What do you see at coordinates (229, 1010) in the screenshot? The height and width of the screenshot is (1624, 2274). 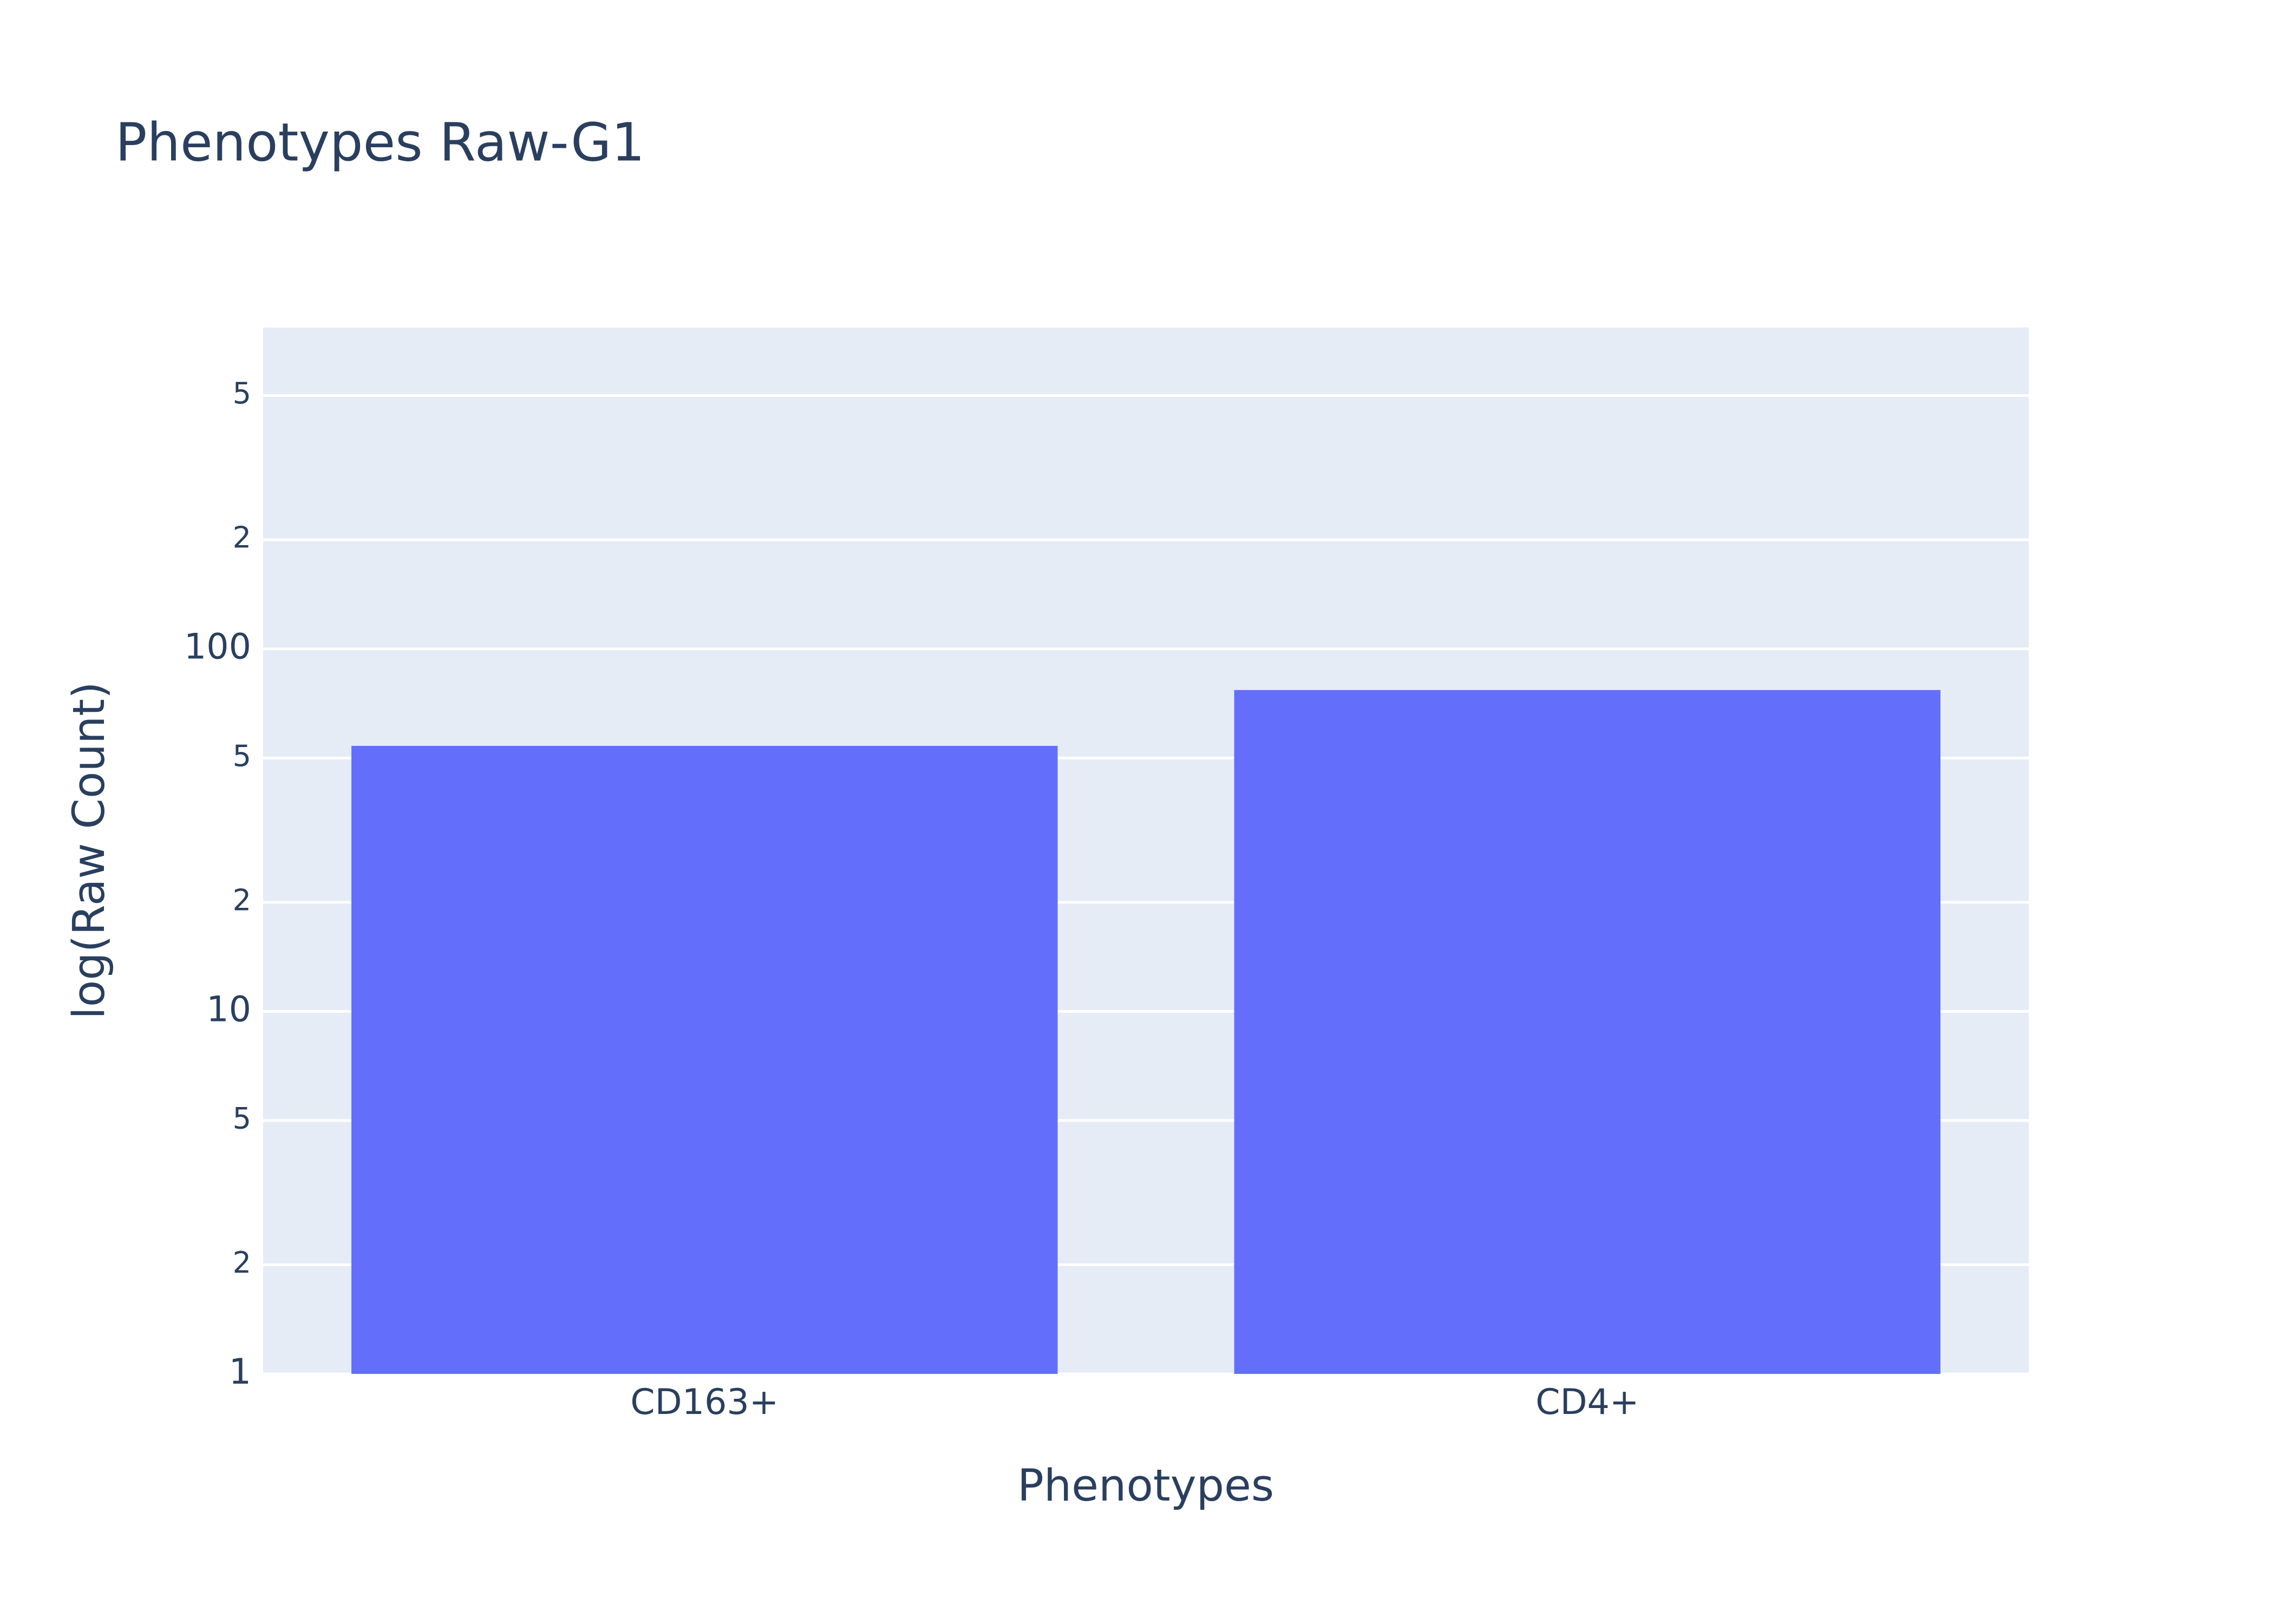 I see `y-tick-label: 10` at bounding box center [229, 1010].